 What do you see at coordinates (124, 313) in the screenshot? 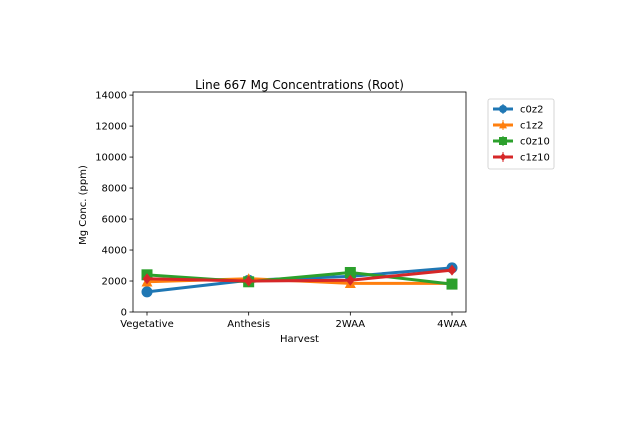
I see `y-tick-label: 0` at bounding box center [124, 313].